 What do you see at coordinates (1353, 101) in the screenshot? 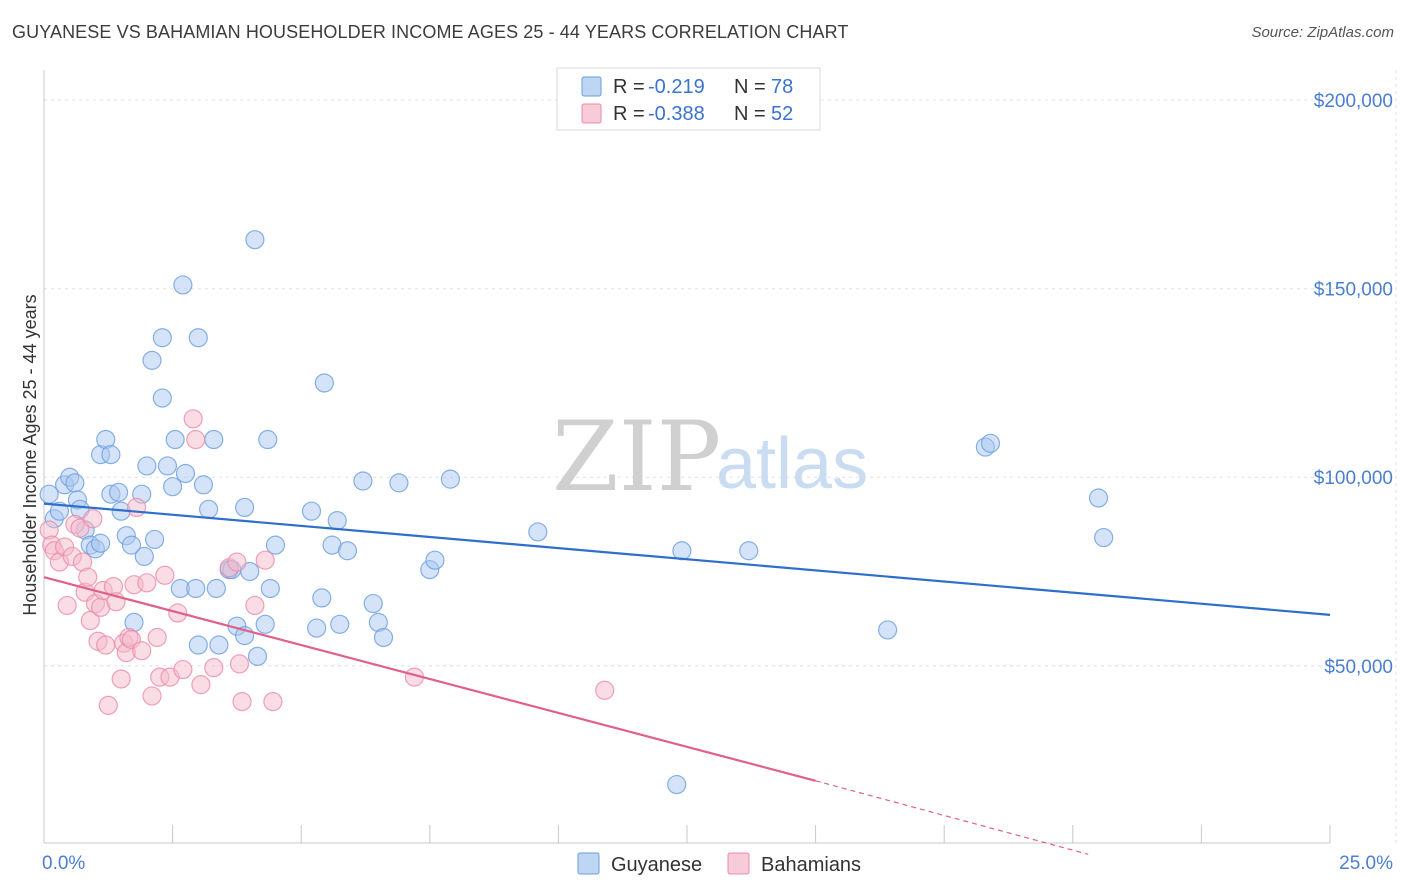
I see `y-tick-label: $200,000` at bounding box center [1353, 101].